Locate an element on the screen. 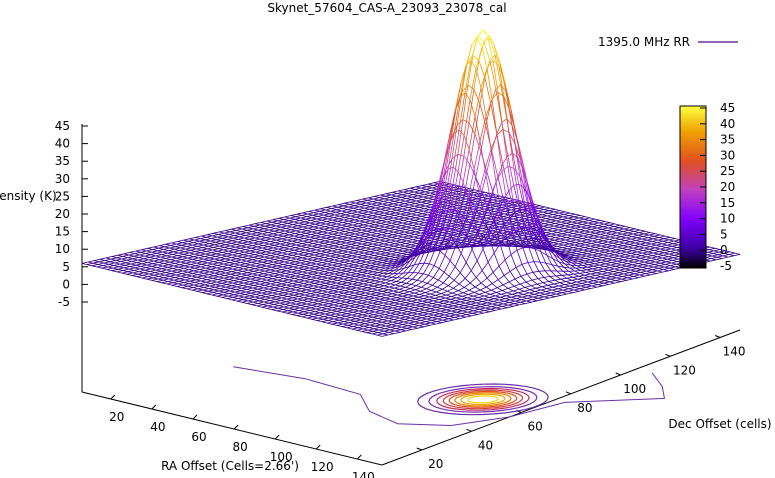 This screenshot has width=775, height=478. y-tick-mark is located at coordinates (568, 393).